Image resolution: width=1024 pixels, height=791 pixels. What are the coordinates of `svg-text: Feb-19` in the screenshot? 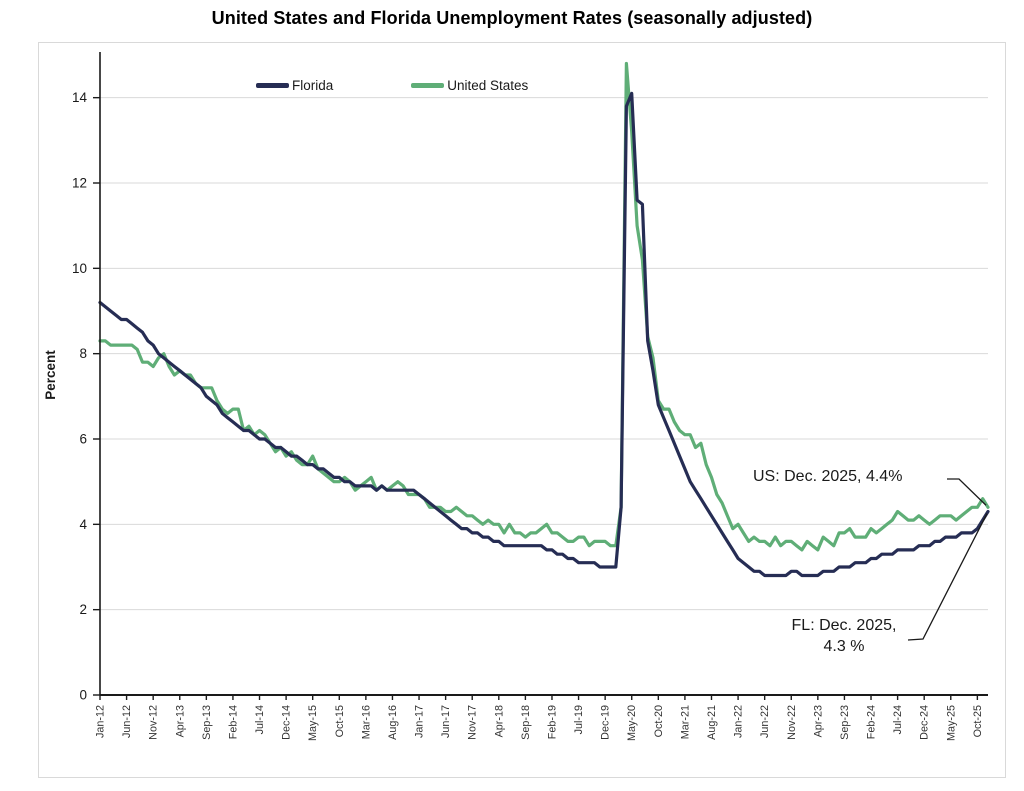 It's located at (553, 722).